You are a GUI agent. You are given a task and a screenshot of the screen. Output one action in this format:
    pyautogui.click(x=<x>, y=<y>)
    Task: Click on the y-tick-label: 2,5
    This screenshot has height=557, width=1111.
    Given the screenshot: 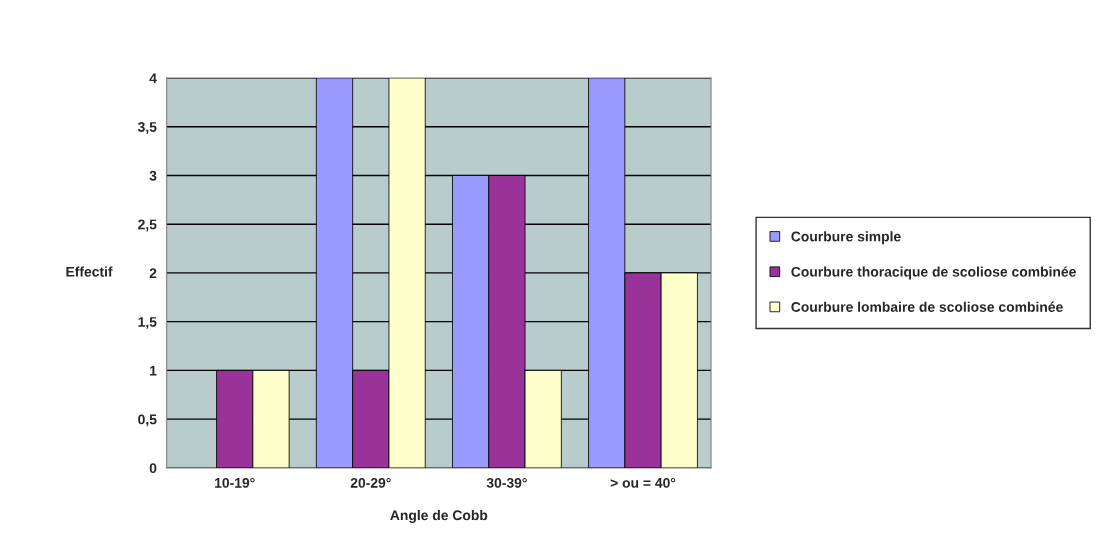 What is the action you would take?
    pyautogui.click(x=147, y=225)
    